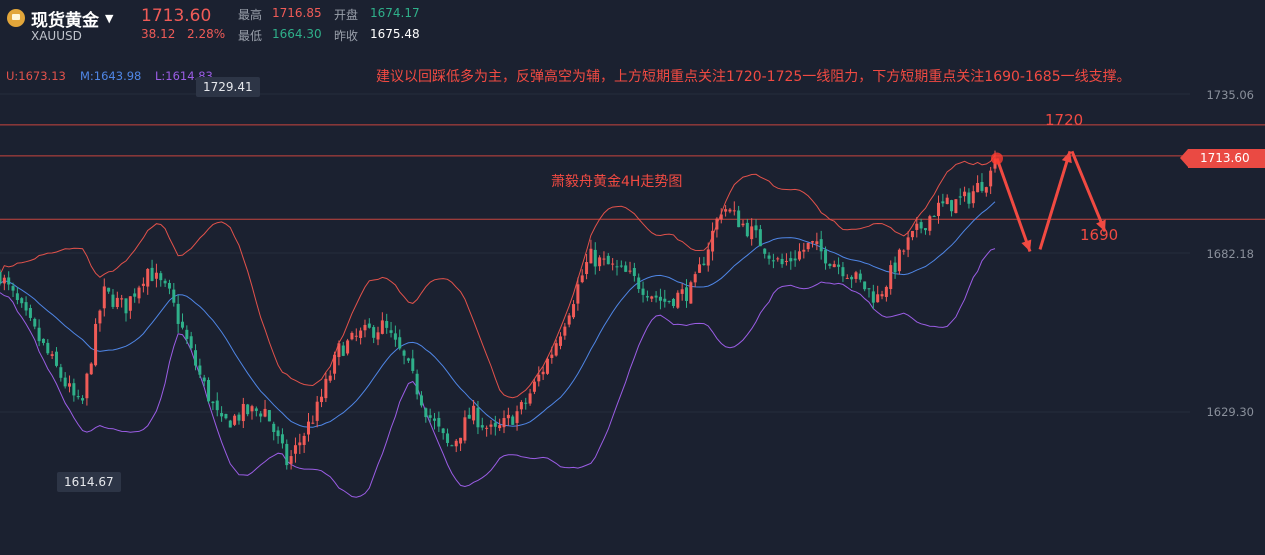  What do you see at coordinates (228, 87) in the screenshot?
I see `high-marker: 1729.41` at bounding box center [228, 87].